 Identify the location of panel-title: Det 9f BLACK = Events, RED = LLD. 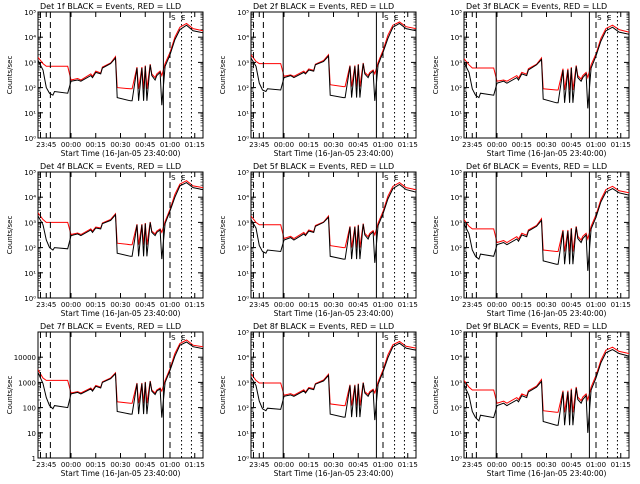
(536, 326).